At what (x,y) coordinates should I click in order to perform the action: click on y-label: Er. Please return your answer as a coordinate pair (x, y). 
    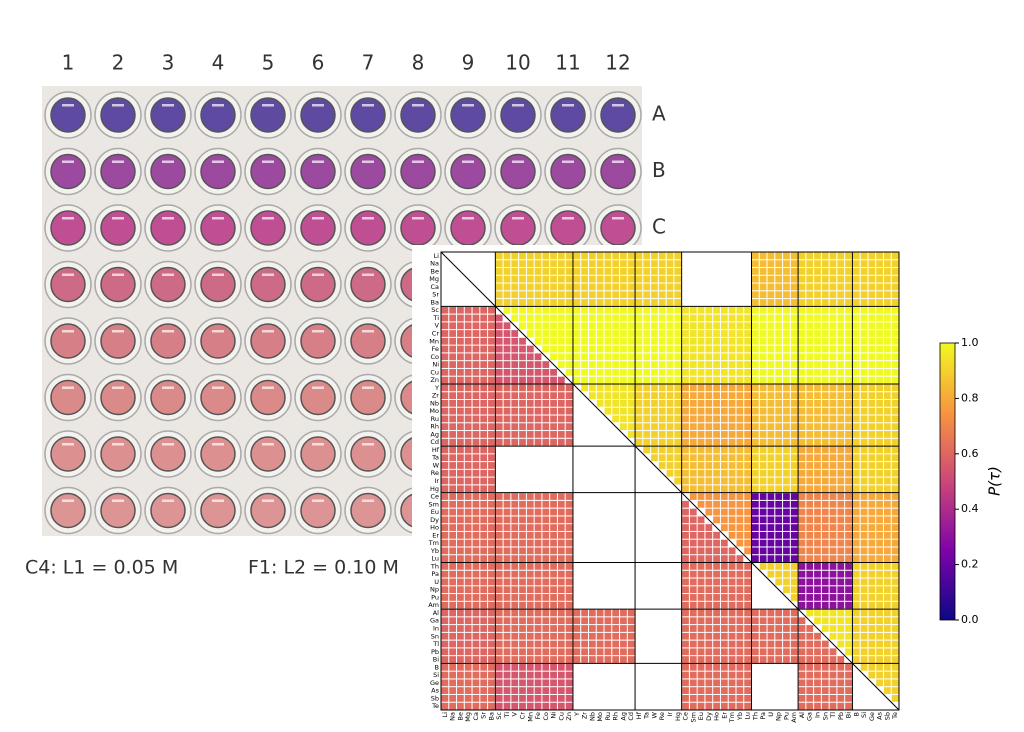
    Looking at the image, I should click on (435, 535).